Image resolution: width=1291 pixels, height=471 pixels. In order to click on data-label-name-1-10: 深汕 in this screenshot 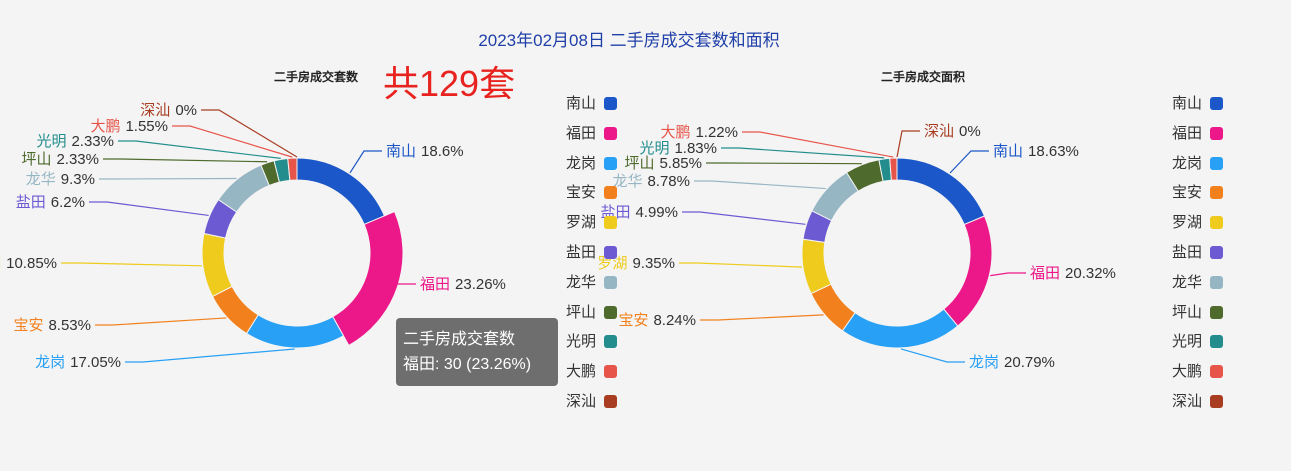, I will do `click(939, 131)`.